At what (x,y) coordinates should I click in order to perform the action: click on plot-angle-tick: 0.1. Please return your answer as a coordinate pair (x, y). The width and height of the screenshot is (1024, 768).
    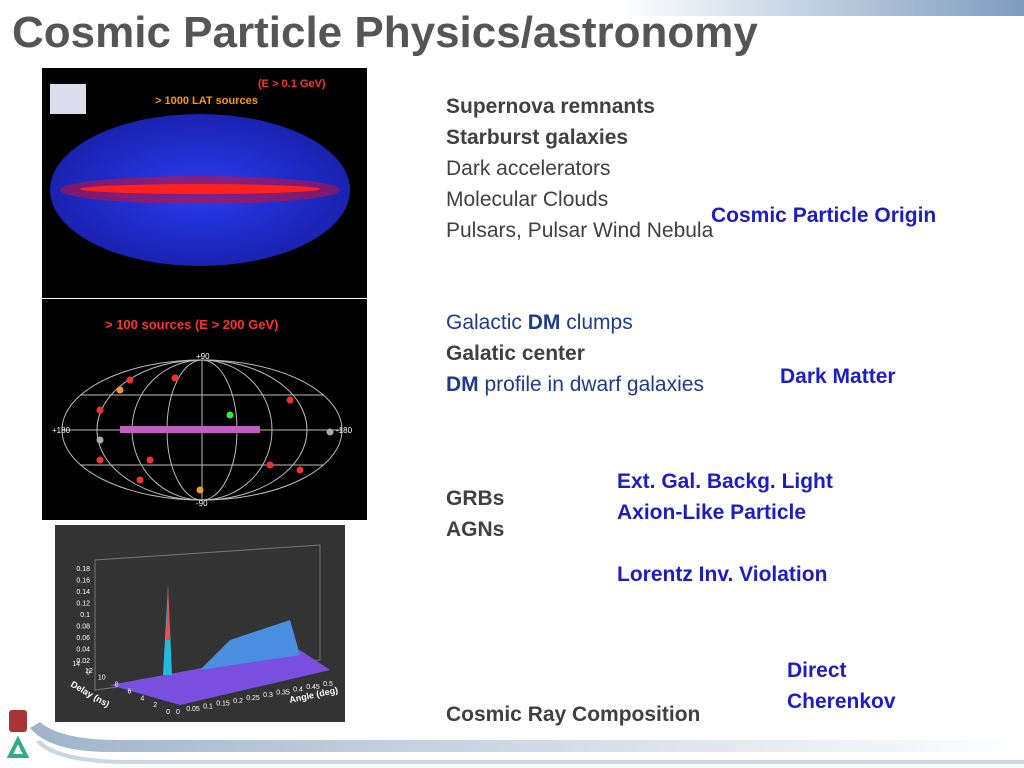
    Looking at the image, I should click on (208, 706).